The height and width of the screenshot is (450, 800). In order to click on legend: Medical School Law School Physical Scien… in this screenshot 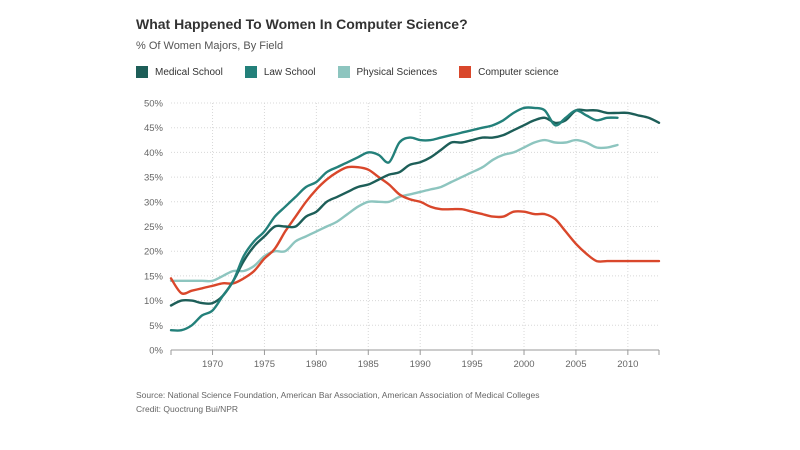, I will do `click(358, 72)`.